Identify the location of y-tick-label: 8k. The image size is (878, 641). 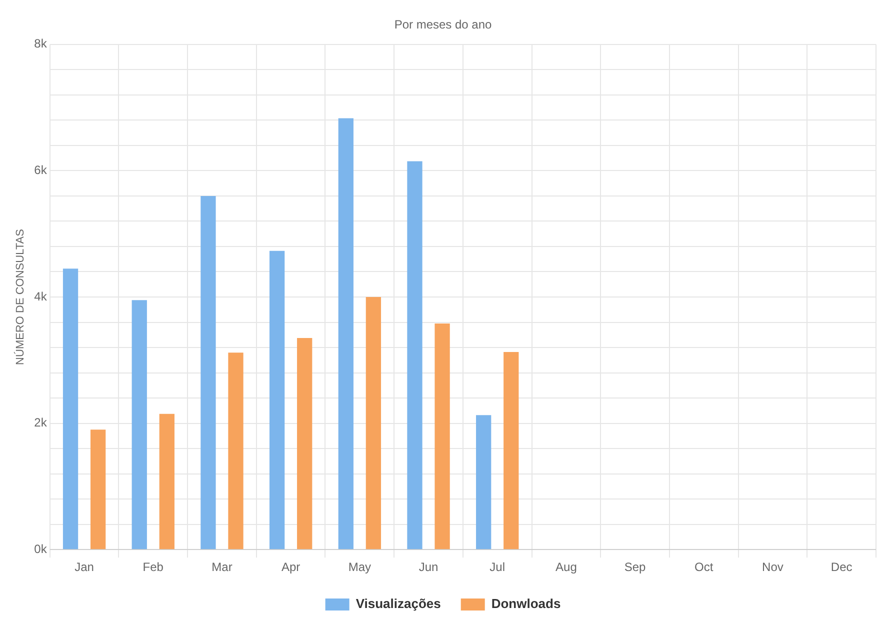
(41, 43).